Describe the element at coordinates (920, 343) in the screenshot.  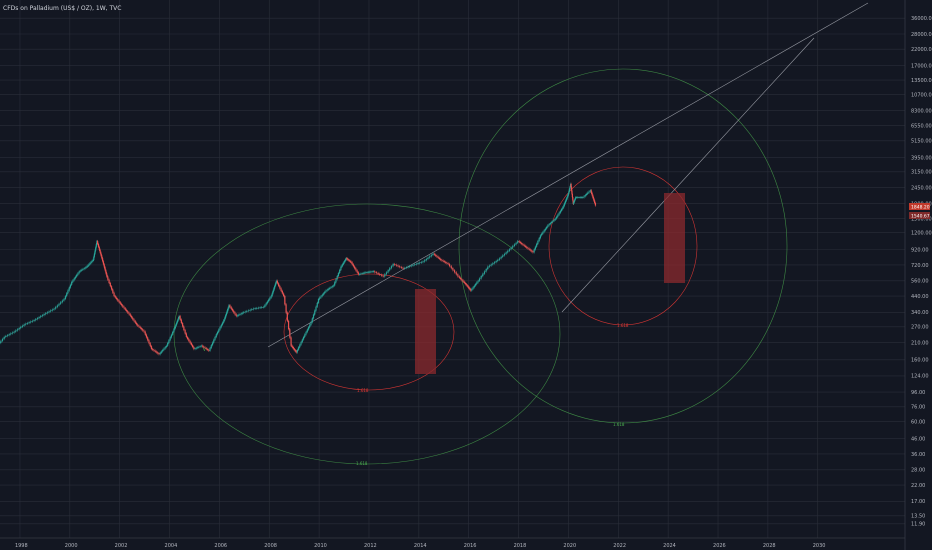
I see `y-tick-label: 210.00` at that location.